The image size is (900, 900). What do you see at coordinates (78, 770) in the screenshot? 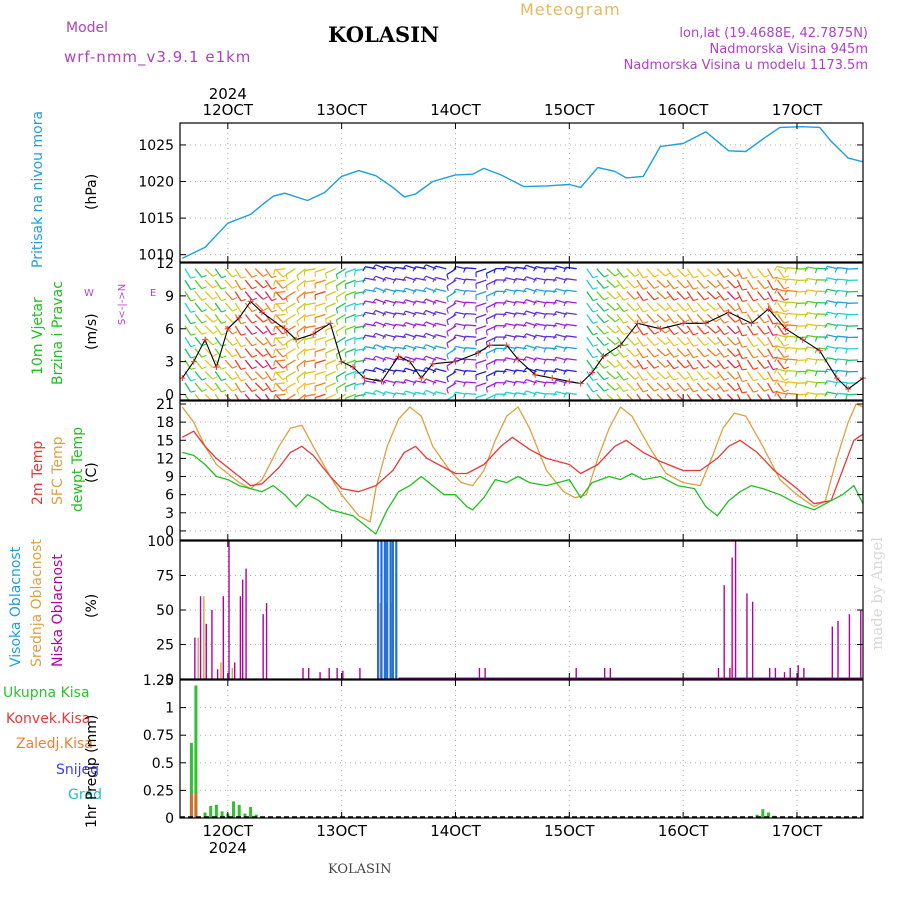
I see `precip-snow-label: Snijeg` at bounding box center [78, 770].